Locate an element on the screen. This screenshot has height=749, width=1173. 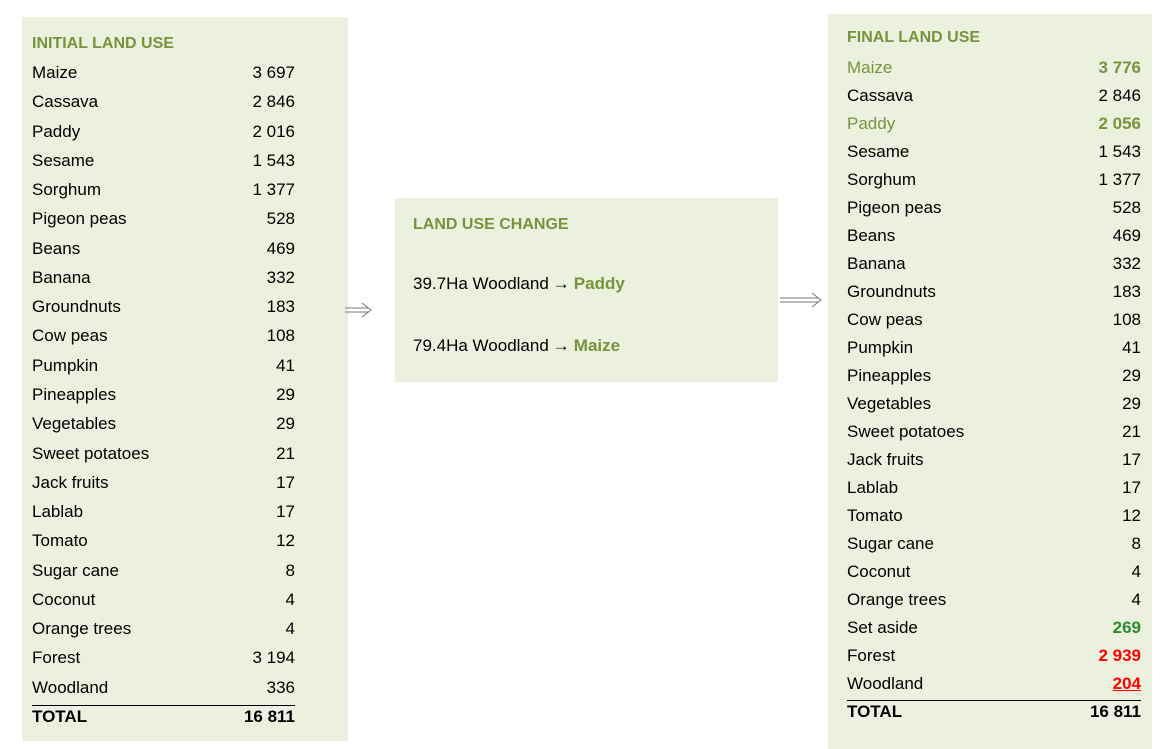
change-source: 79.4Ha Woodland is located at coordinates (481, 345).